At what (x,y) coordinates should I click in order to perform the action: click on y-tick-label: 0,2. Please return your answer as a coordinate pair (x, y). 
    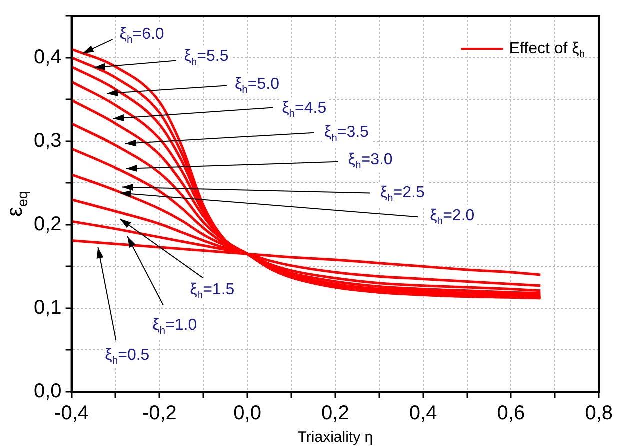
    Looking at the image, I should click on (48, 224).